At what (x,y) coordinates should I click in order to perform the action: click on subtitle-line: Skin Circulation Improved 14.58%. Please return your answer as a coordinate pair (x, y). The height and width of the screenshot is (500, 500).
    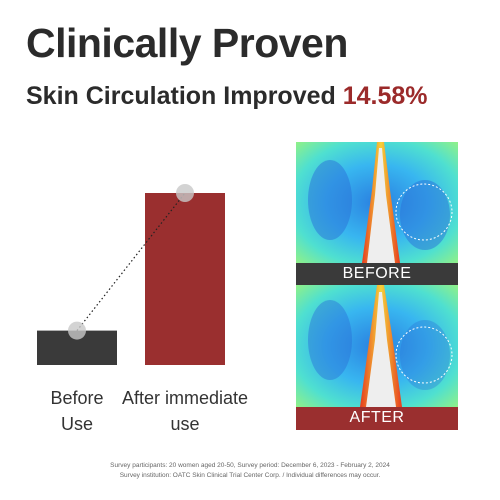
    Looking at the image, I should click on (227, 96).